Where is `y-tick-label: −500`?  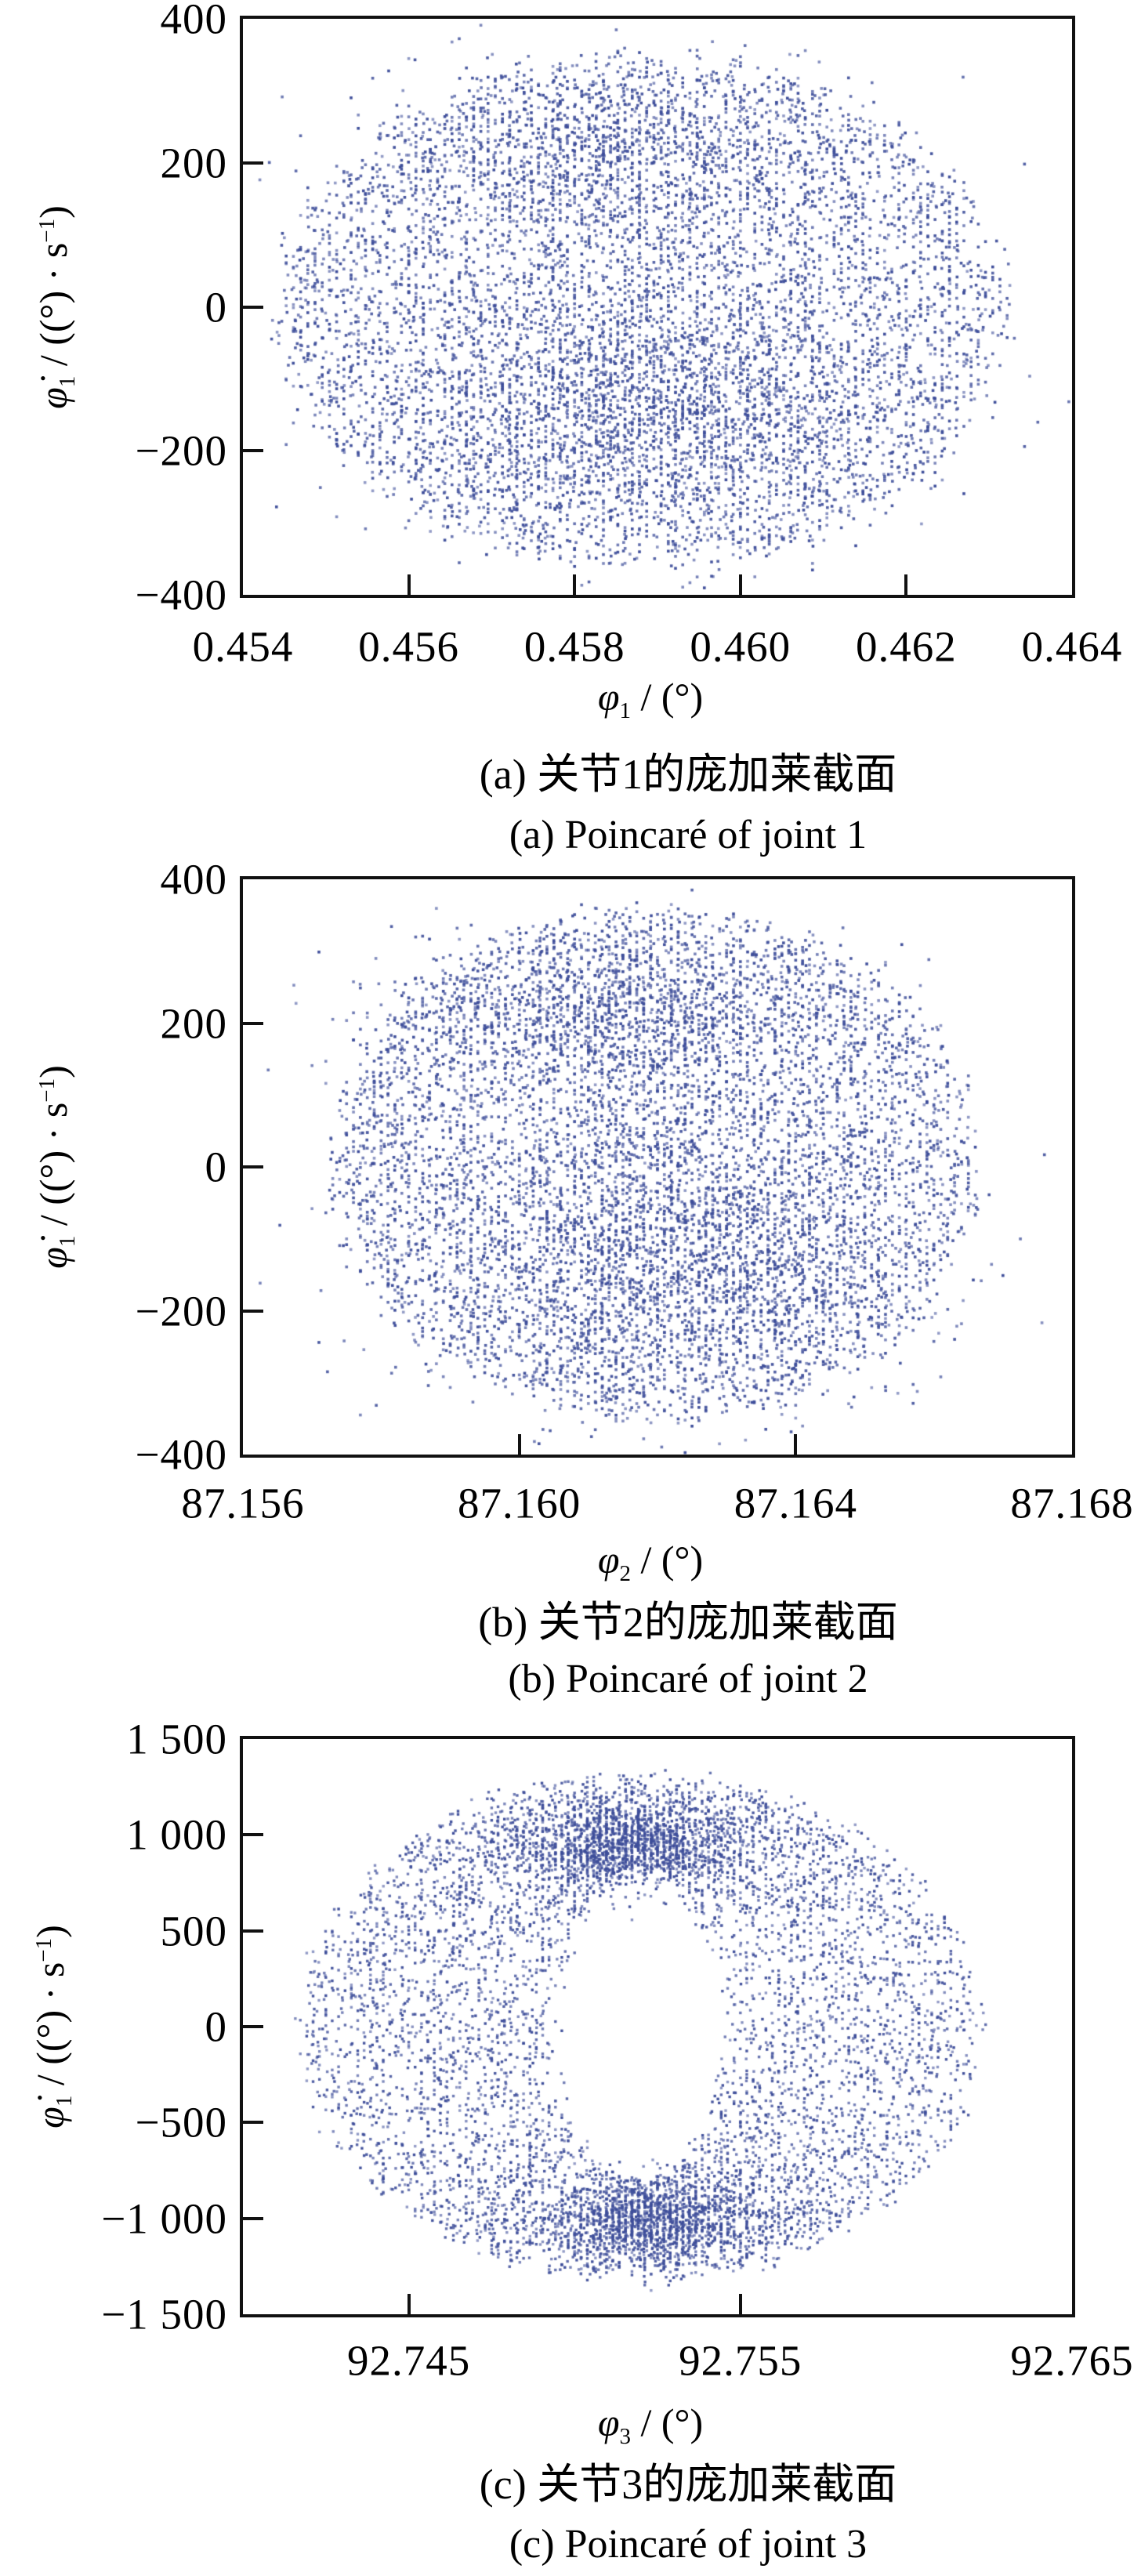
y-tick-label: −500 is located at coordinates (181, 2122).